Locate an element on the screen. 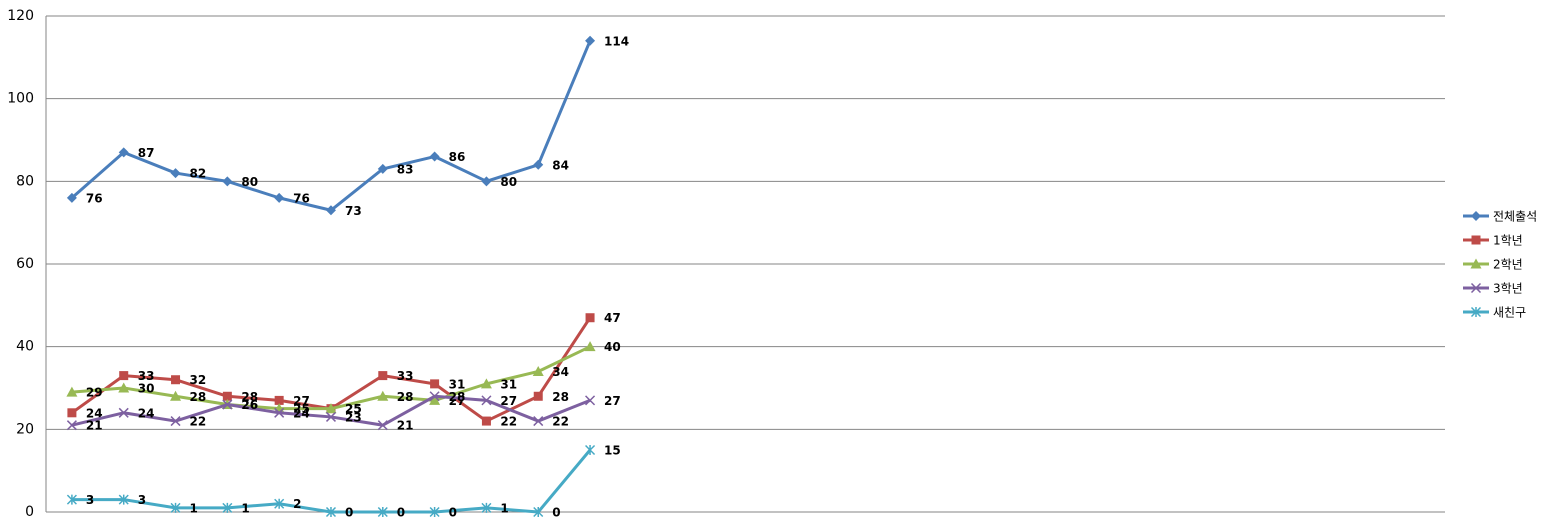  y-tick-label: 20 is located at coordinates (25, 429).